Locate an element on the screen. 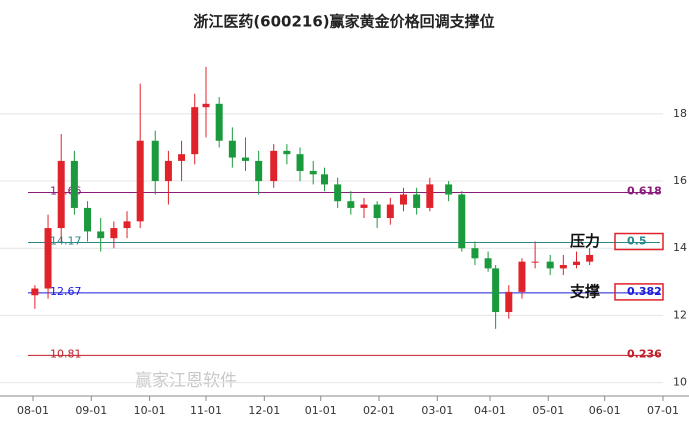 This screenshot has width=689, height=427. y-tick-label: 12 is located at coordinates (680, 314).